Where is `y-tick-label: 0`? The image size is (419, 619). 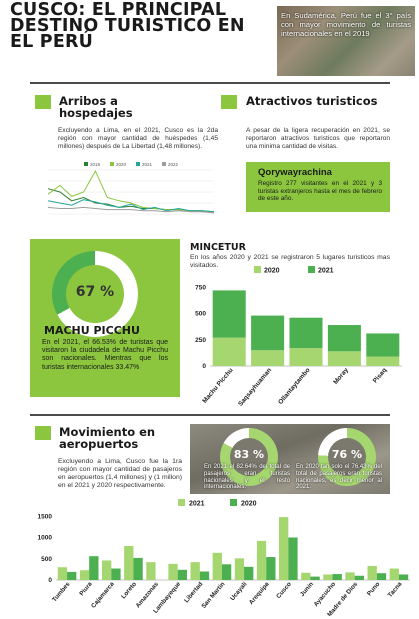 y-tick-label: 0 is located at coordinates (50, 580).